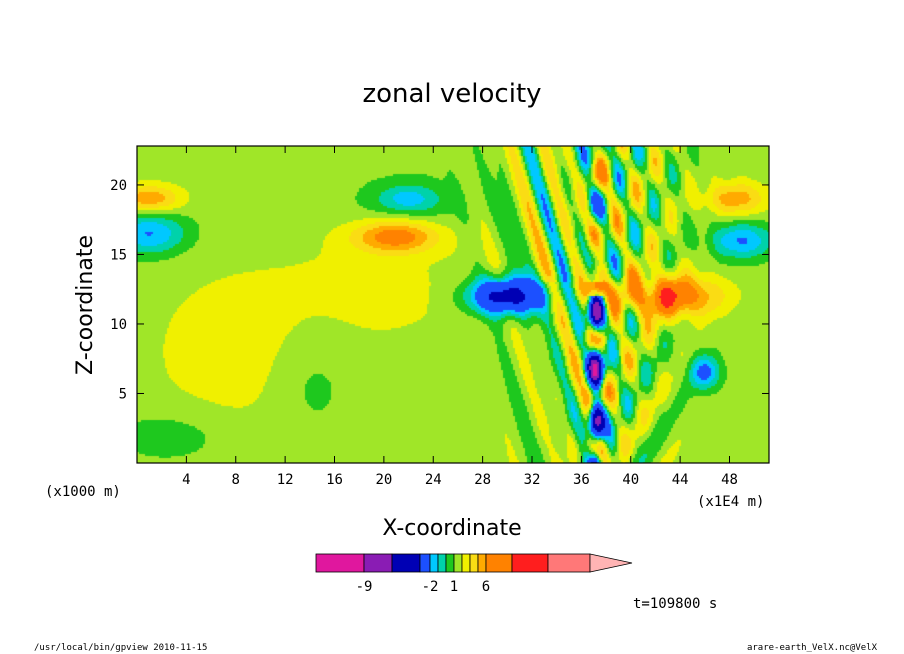 This screenshot has width=904, height=654. What do you see at coordinates (675, 604) in the screenshot?
I see `time-label: t=109800 s` at bounding box center [675, 604].